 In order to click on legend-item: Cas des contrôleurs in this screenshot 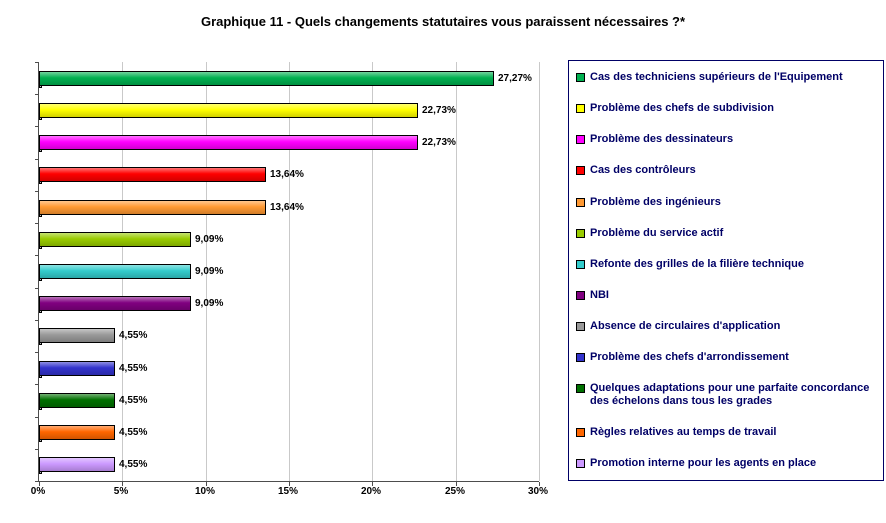, I will do `click(726, 170)`.